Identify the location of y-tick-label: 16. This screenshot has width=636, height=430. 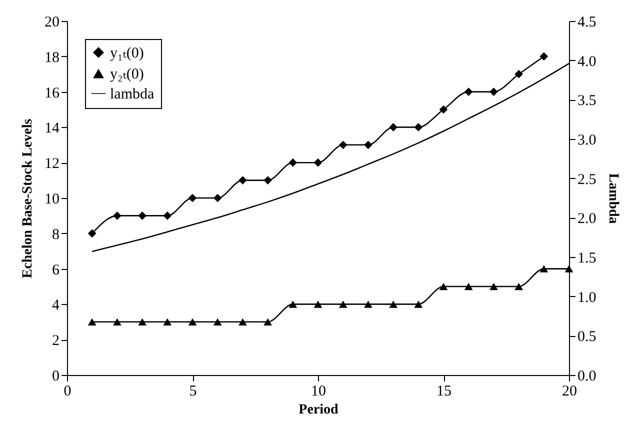
(52, 93).